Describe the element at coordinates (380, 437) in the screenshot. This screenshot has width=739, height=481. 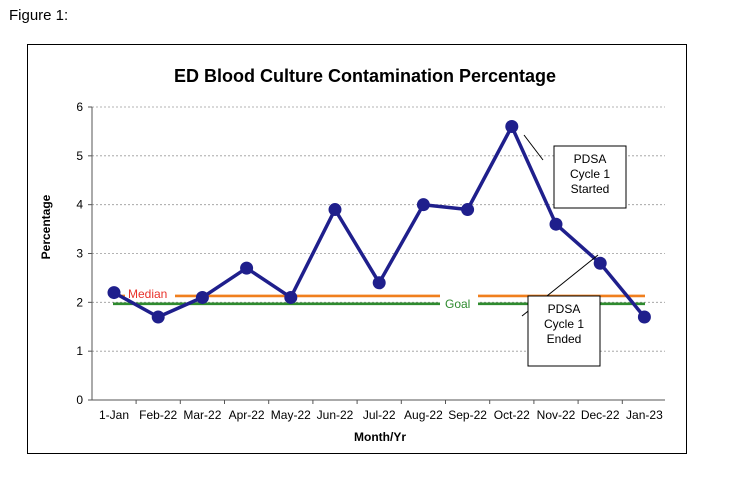
I see `x-axis-title: Month/Yr` at that location.